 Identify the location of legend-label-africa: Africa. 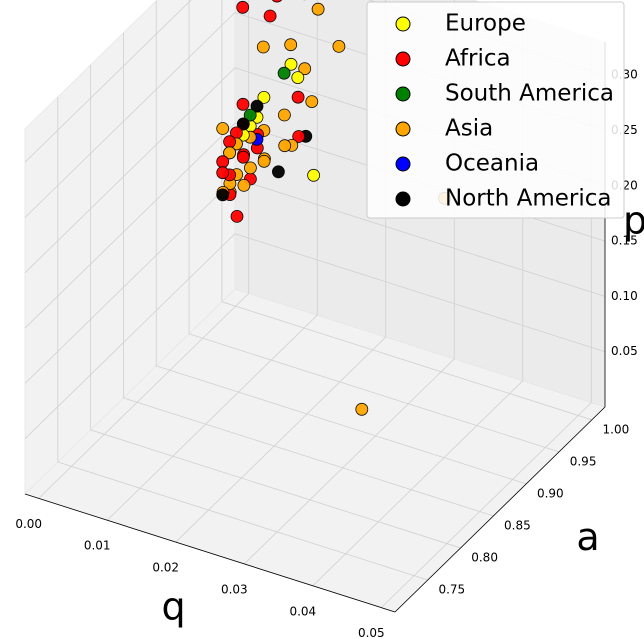
(478, 59).